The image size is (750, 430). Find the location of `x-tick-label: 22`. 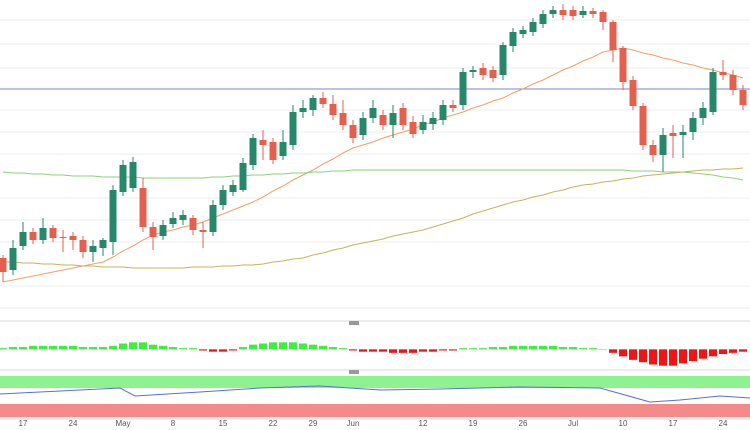

x-tick-label: 22 is located at coordinates (273, 423).